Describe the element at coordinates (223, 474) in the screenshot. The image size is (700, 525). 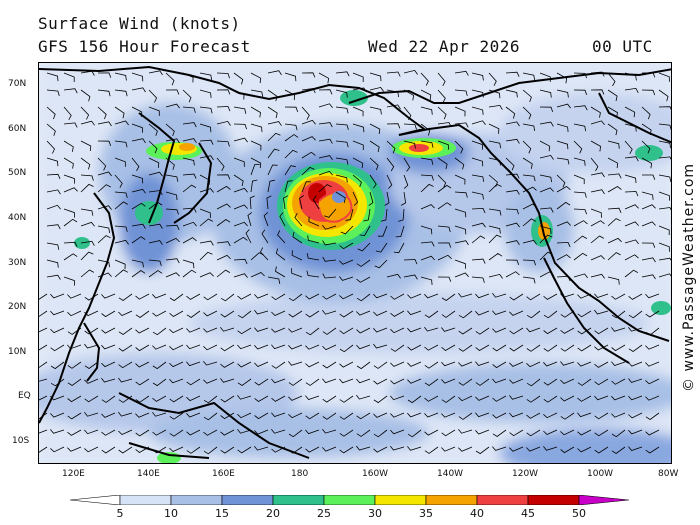
I see `lon-label-160e: 160E` at that location.